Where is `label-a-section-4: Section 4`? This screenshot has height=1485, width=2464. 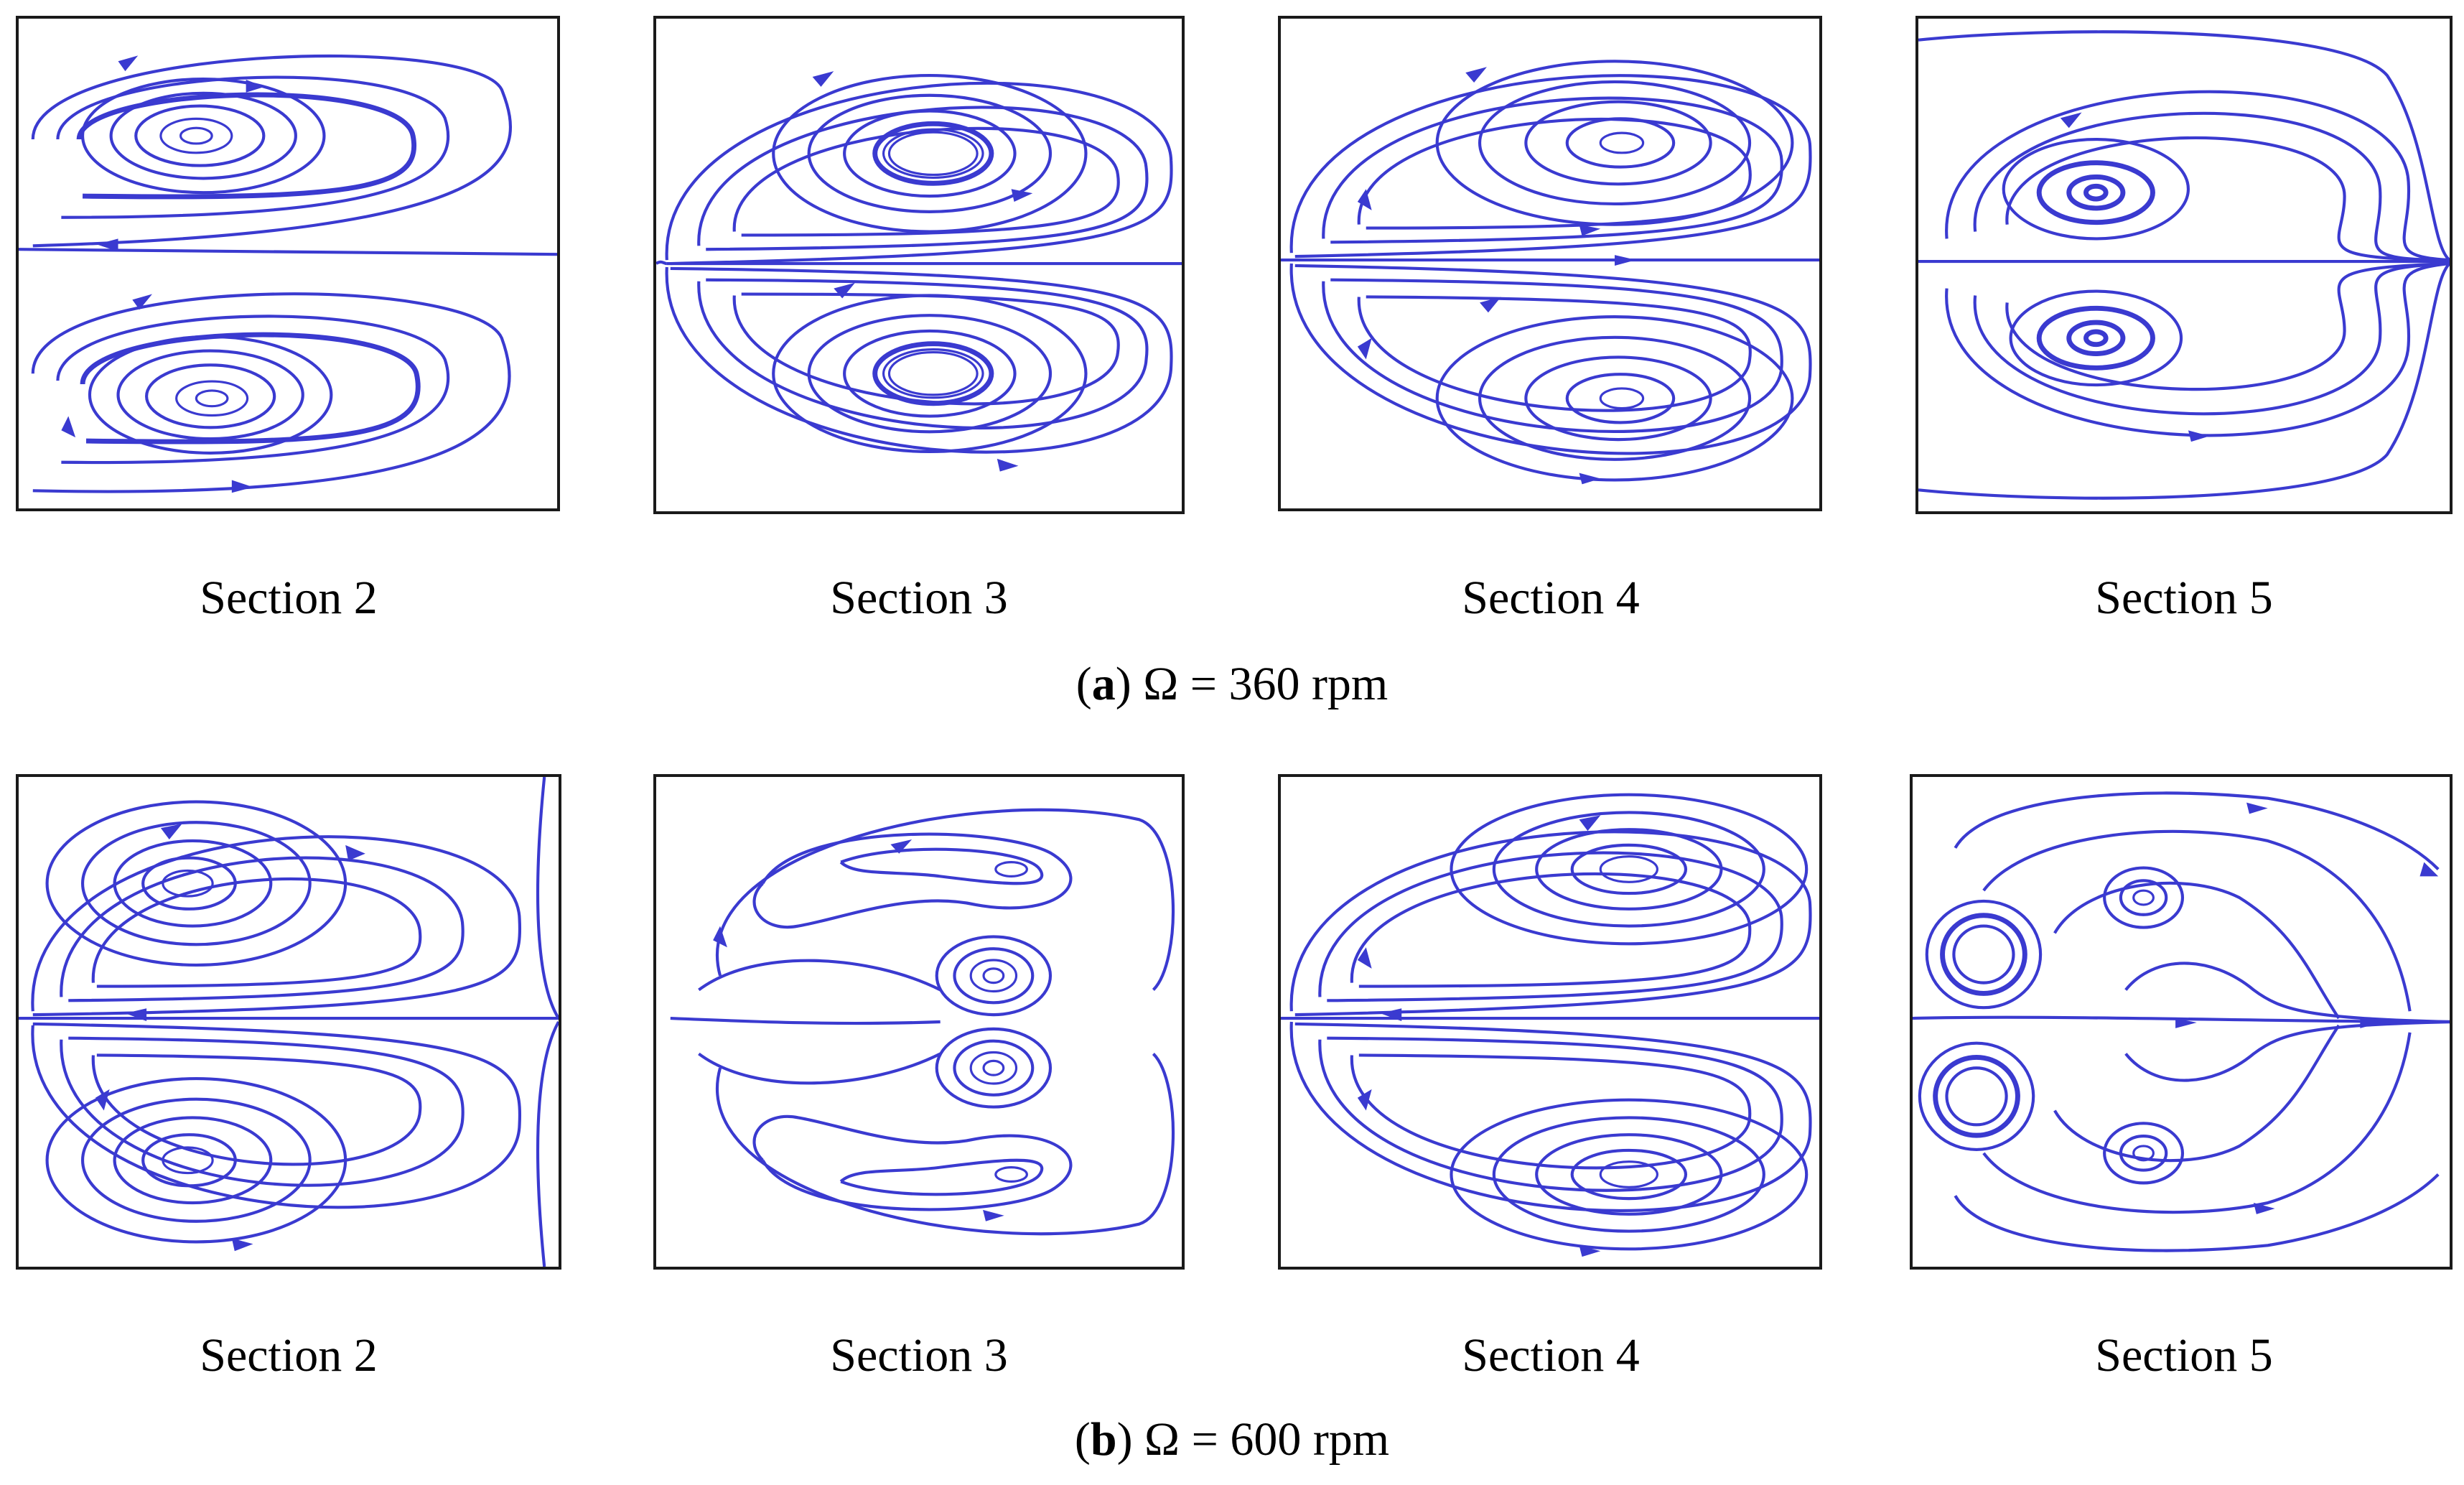 label-a-section-4: Section 4 is located at coordinates (1551, 598).